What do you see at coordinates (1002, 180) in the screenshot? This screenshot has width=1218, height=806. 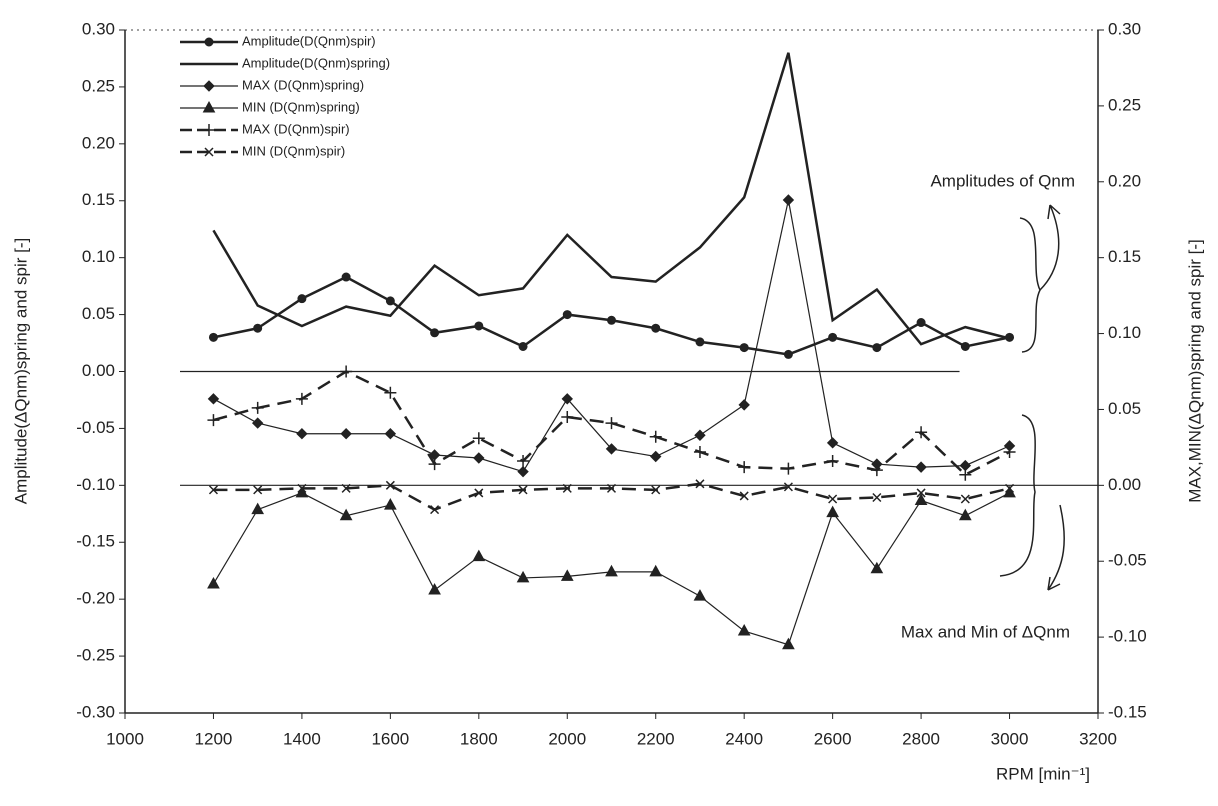 I see `annotation: Amplitudes of Qnm` at bounding box center [1002, 180].